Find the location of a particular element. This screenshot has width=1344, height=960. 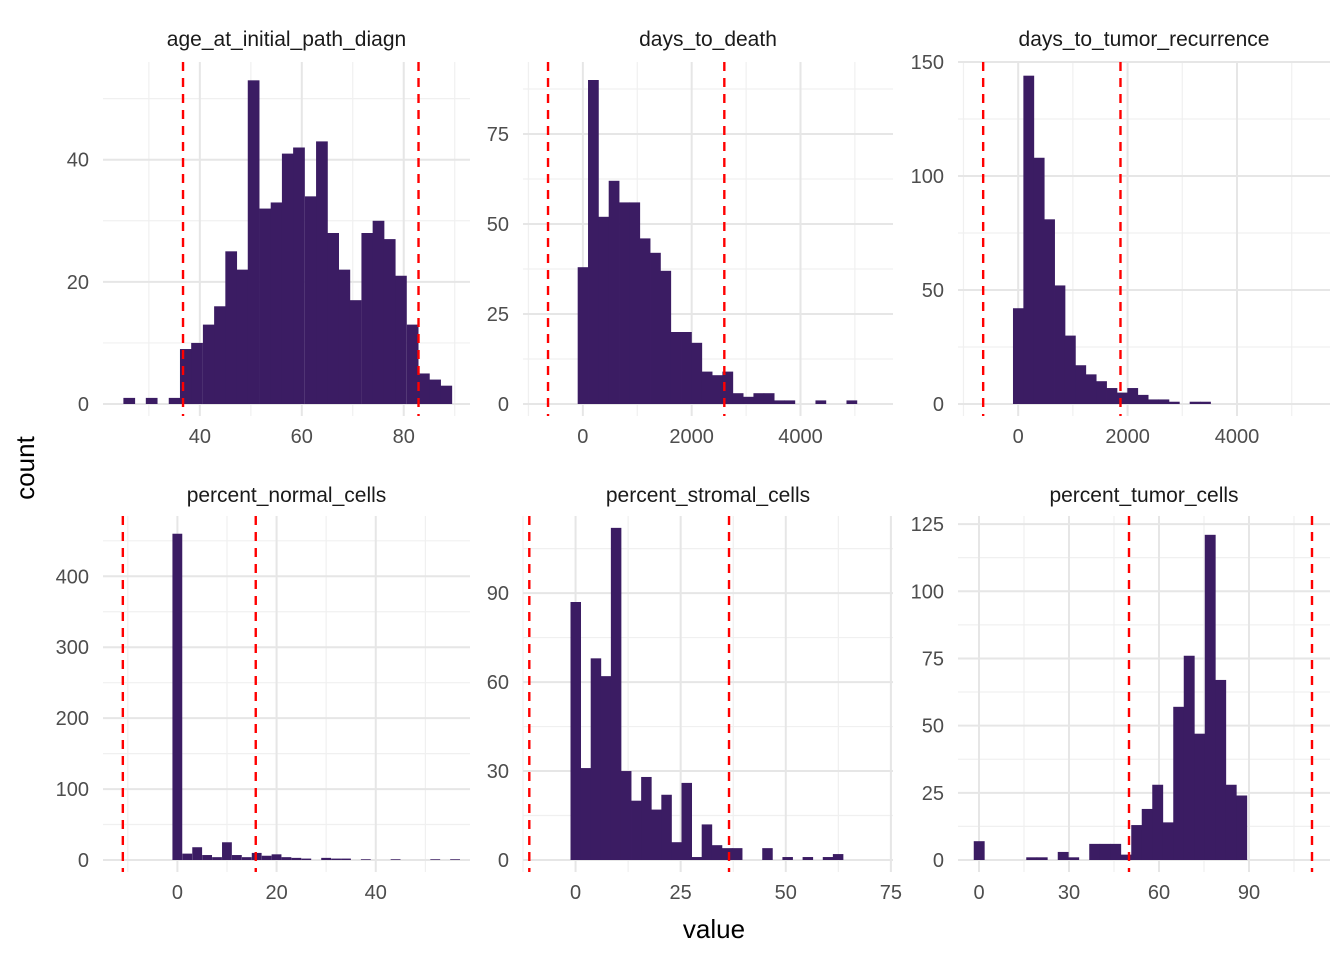

facet-panel: 0 20 40 40 60 80 age_at_initial_path_diagn is located at coordinates (268, 238).